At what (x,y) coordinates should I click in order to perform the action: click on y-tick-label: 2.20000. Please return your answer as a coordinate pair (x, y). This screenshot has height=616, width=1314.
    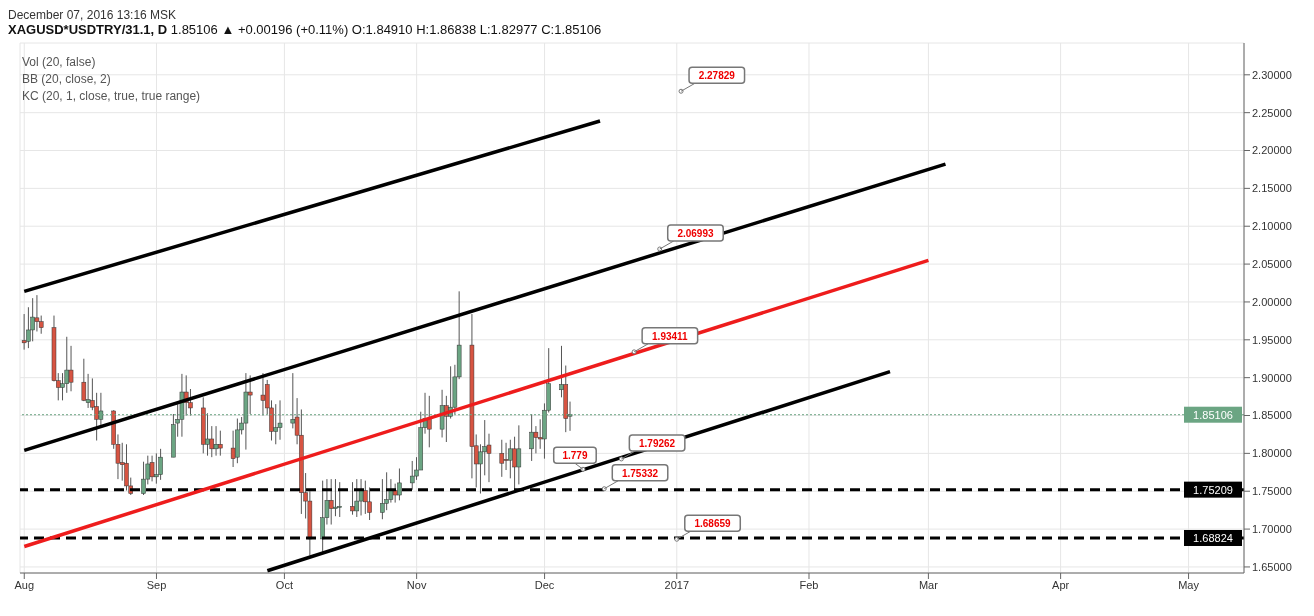
    Looking at the image, I should click on (1272, 150).